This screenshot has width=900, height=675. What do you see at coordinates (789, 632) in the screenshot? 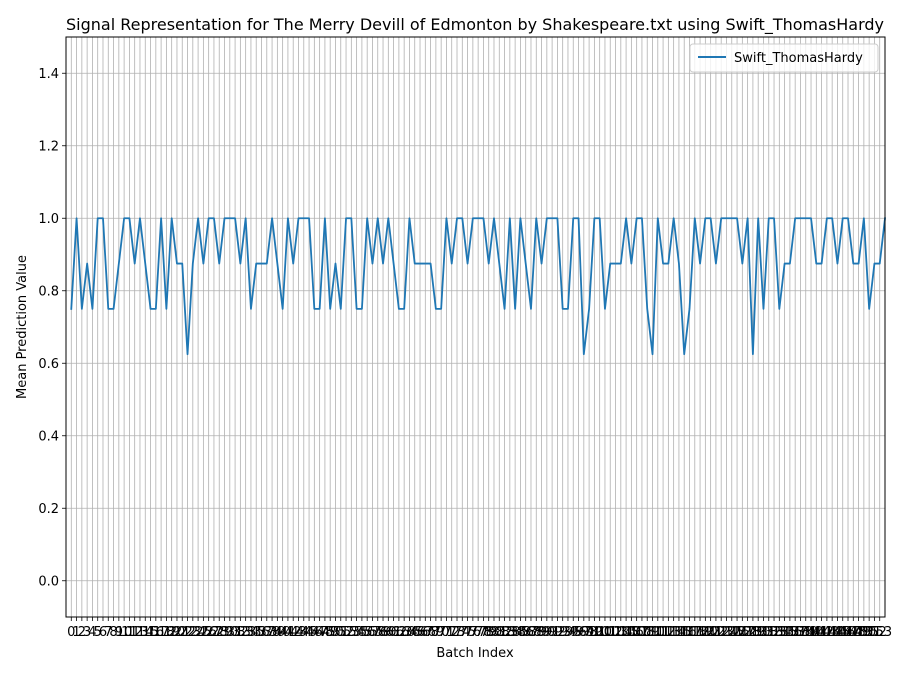
I see `x-tick-label: 136` at bounding box center [789, 632].